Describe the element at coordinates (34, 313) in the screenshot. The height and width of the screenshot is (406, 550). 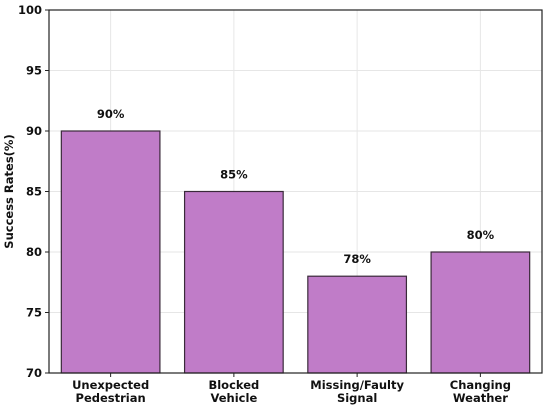
I see `y-tick-label: 75` at that location.